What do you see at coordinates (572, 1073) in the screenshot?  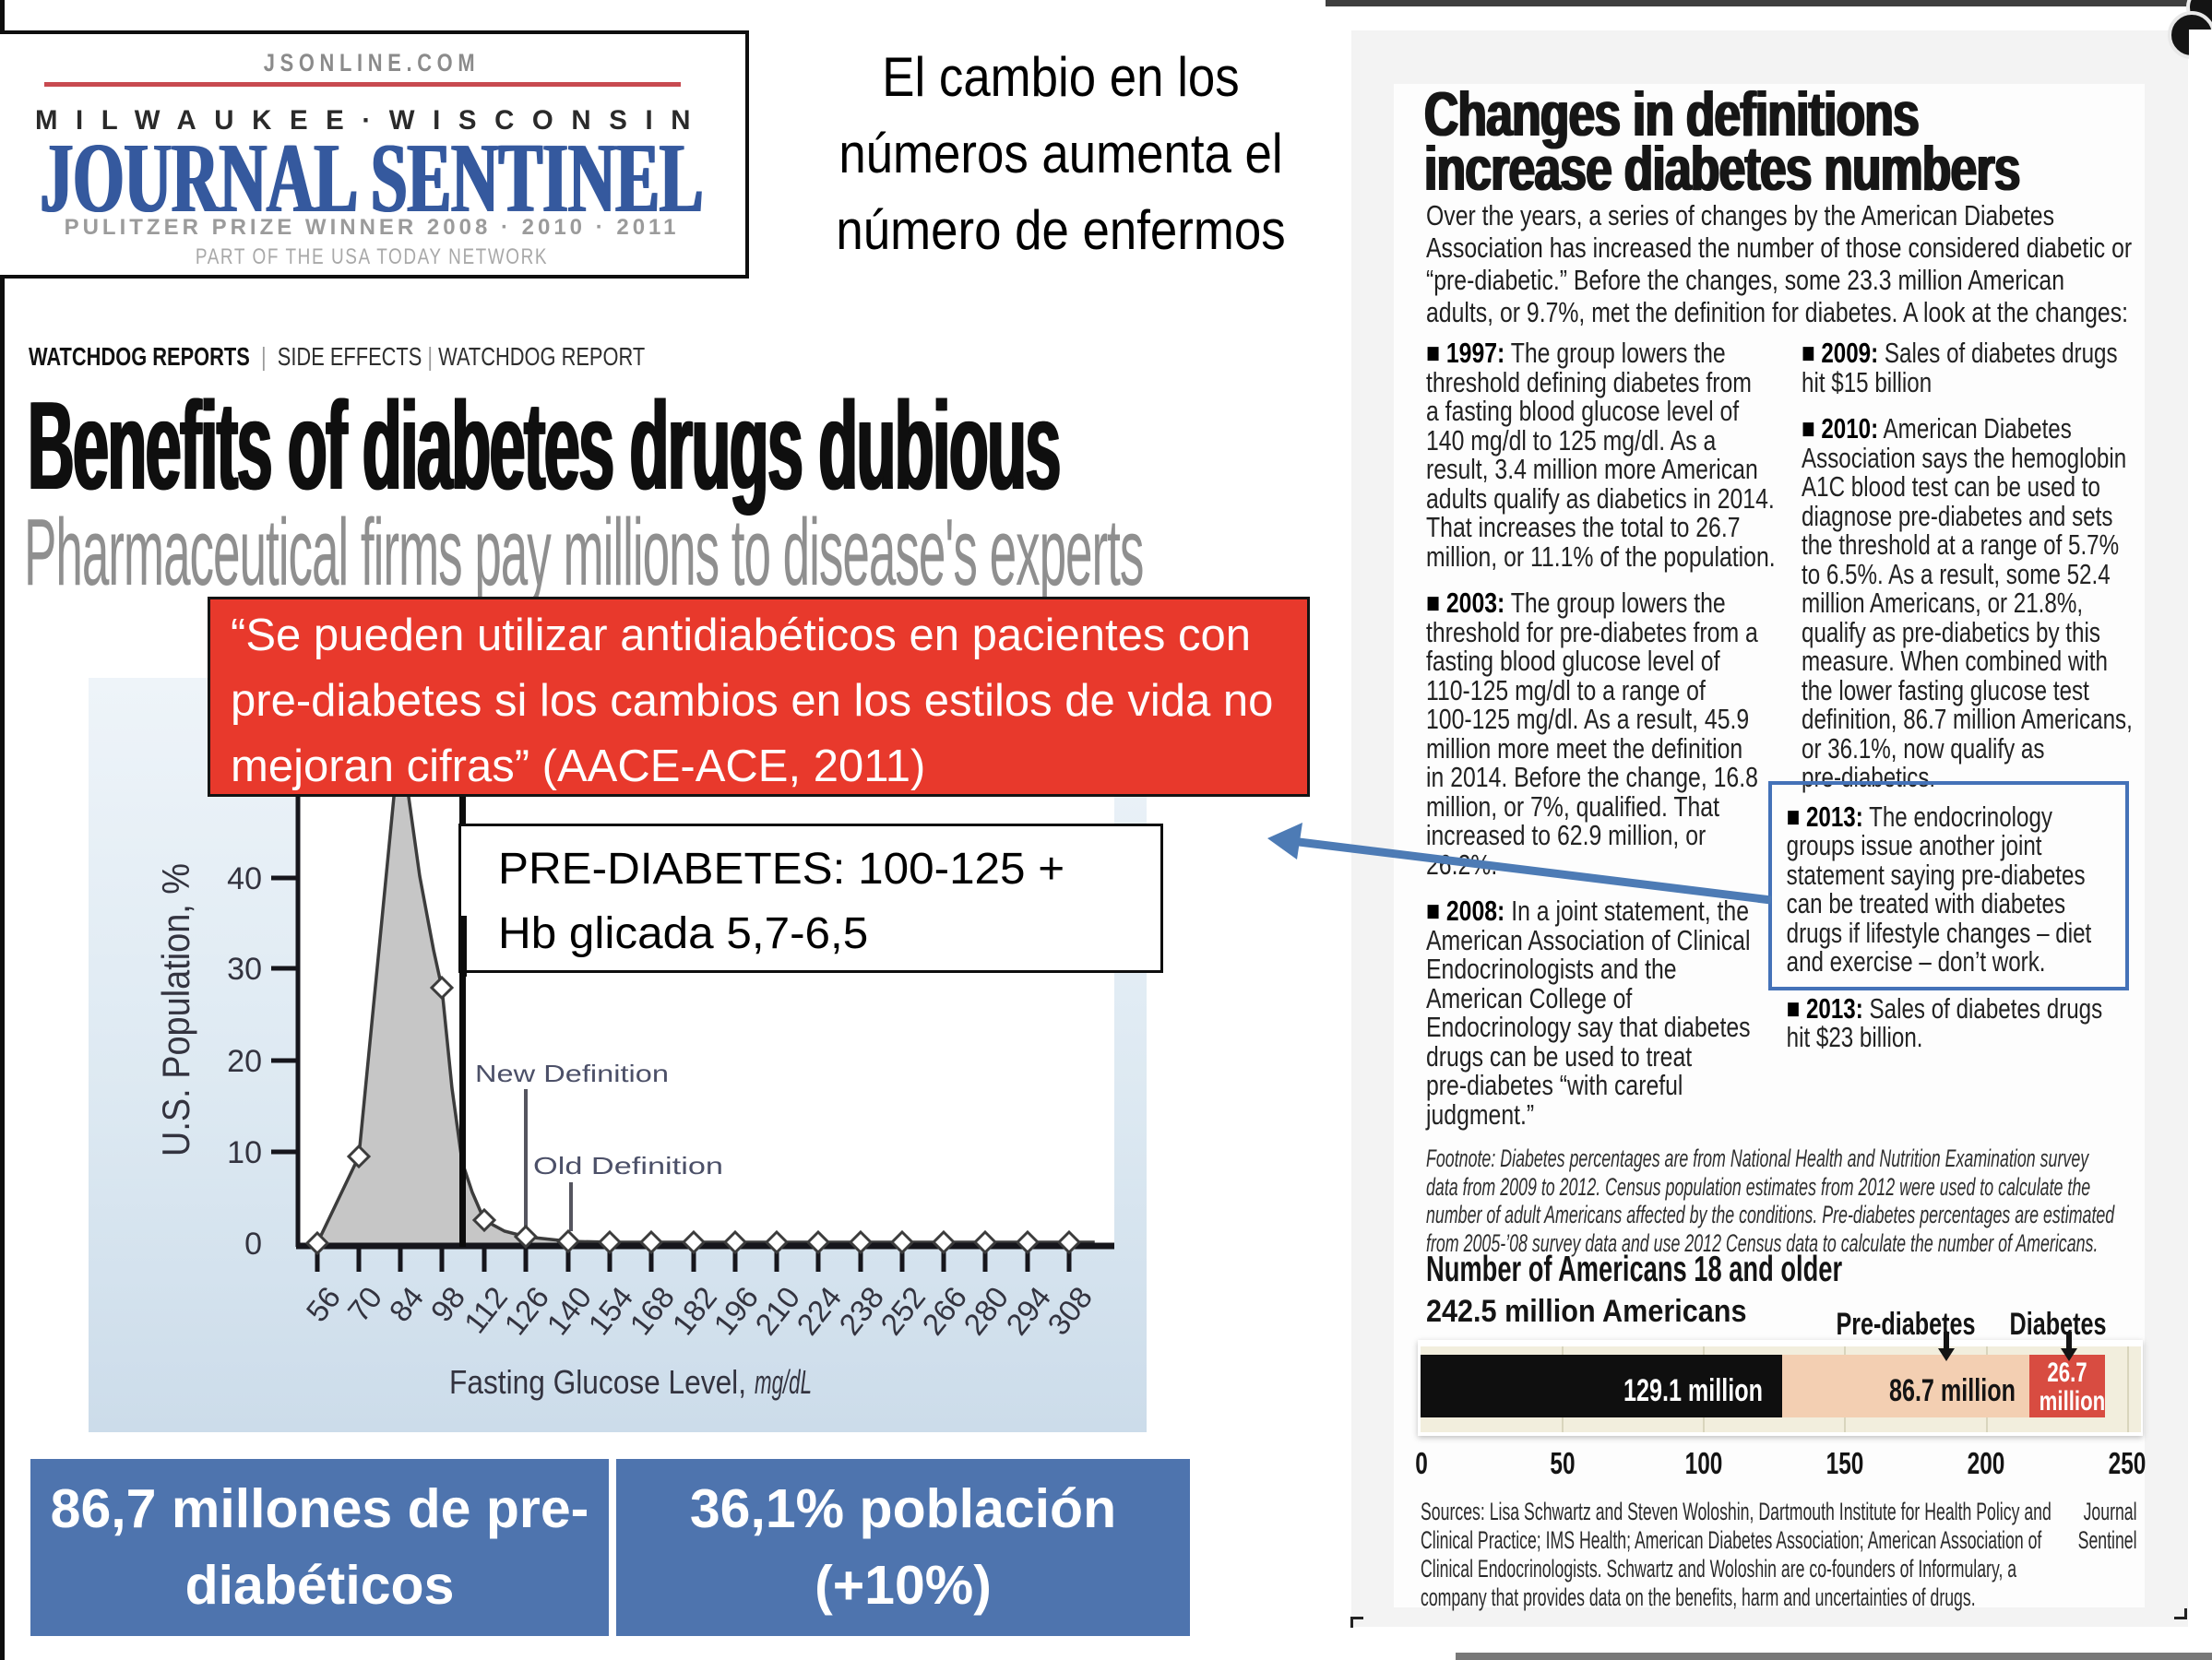 I see `svg-text: New Definition` at bounding box center [572, 1073].